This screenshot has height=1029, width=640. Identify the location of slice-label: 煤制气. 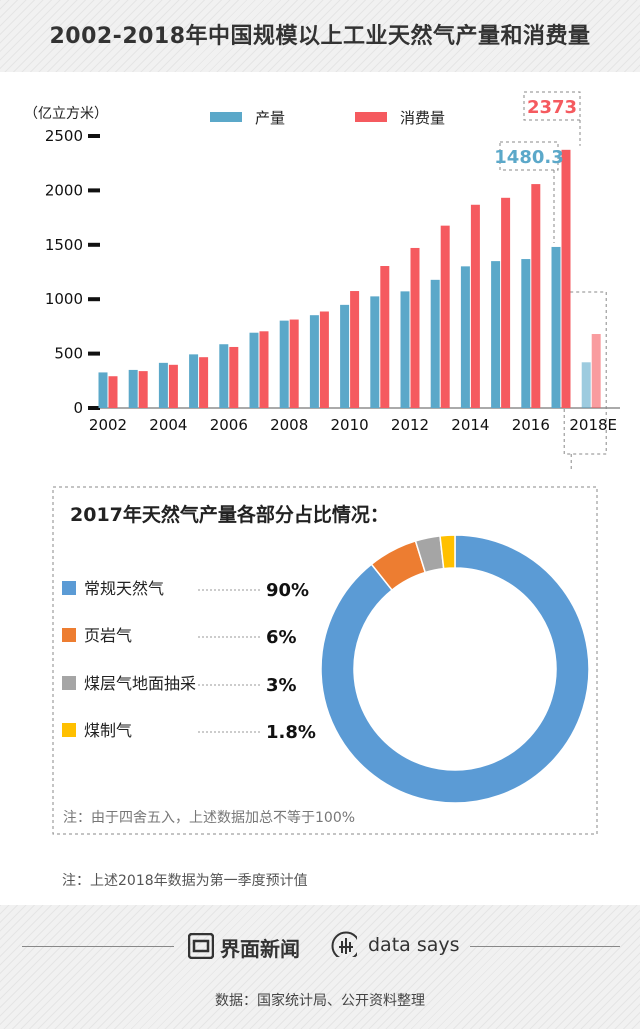
(108, 730).